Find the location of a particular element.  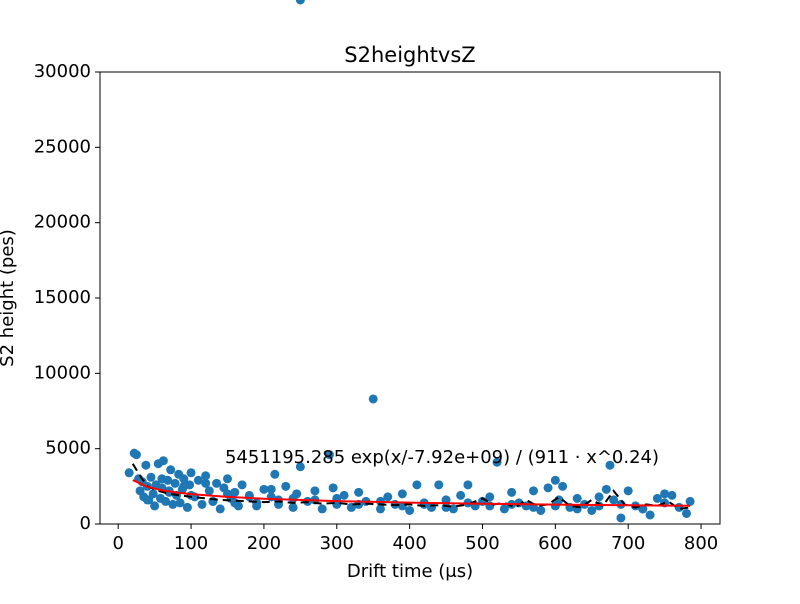

x-tick-label: 700 is located at coordinates (628, 543).